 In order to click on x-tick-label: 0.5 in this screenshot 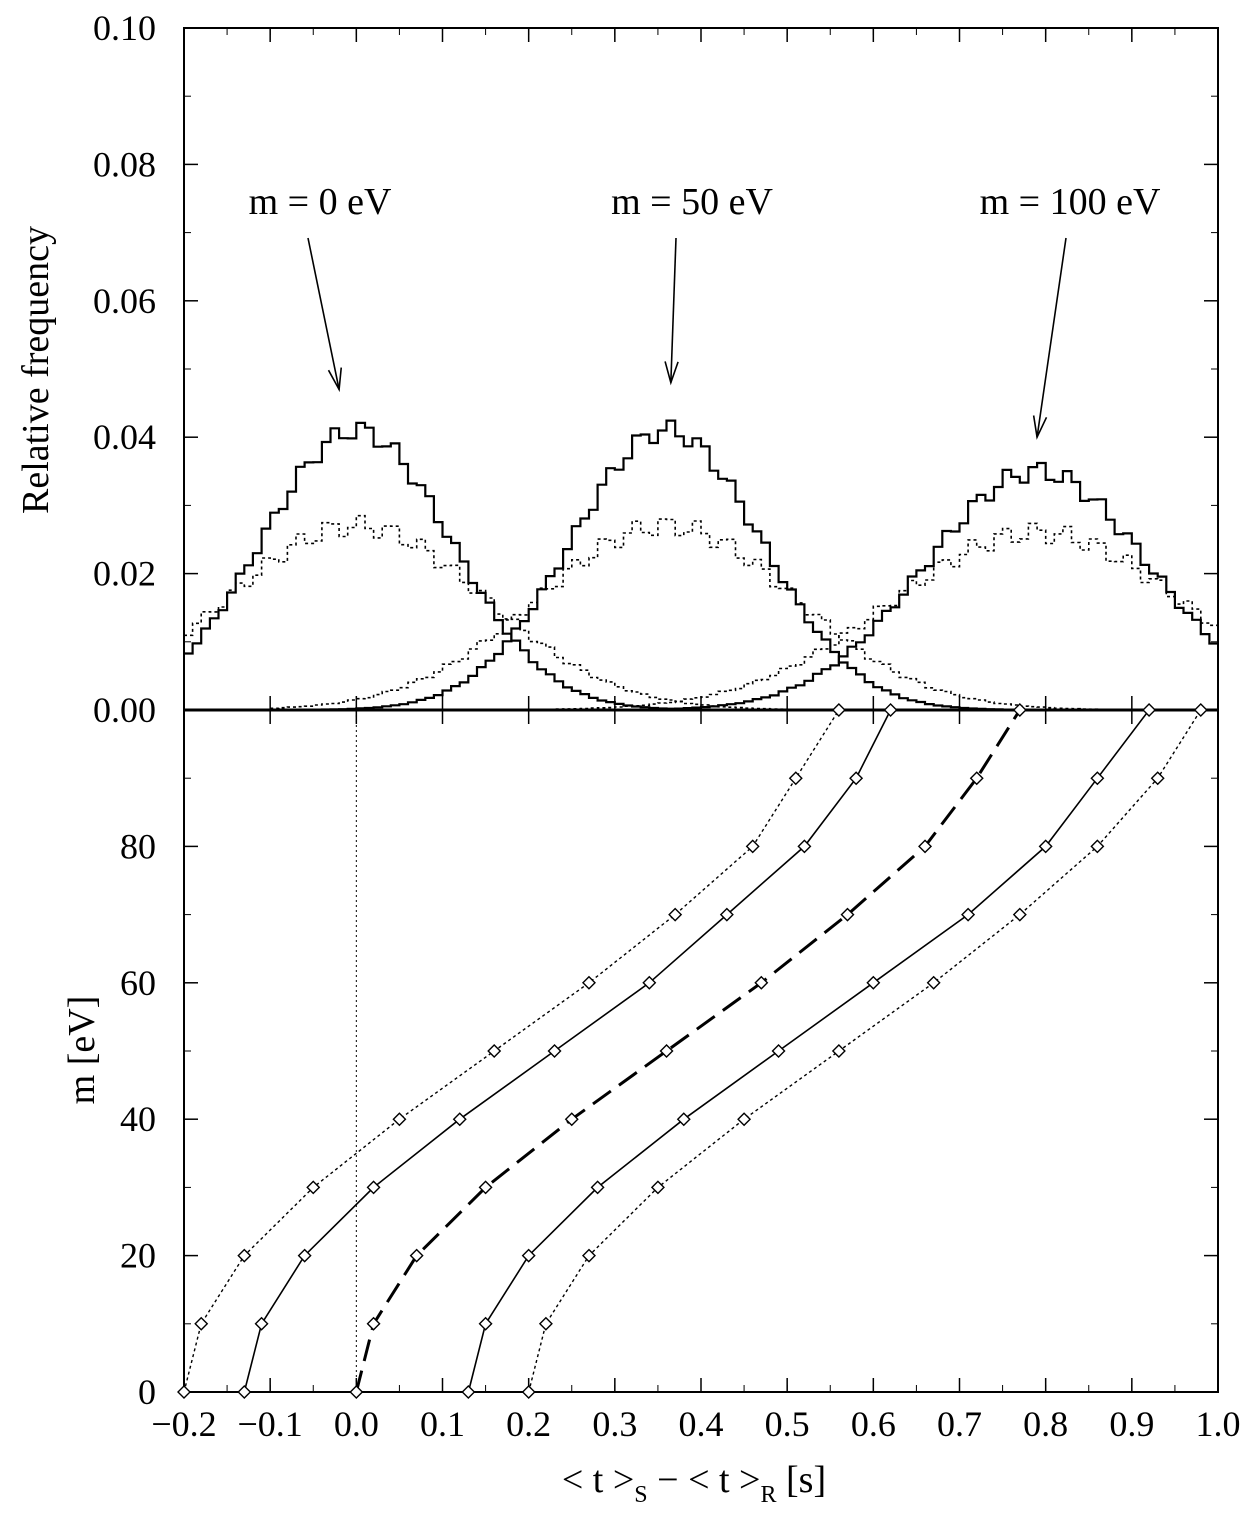, I will do `click(787, 1424)`.